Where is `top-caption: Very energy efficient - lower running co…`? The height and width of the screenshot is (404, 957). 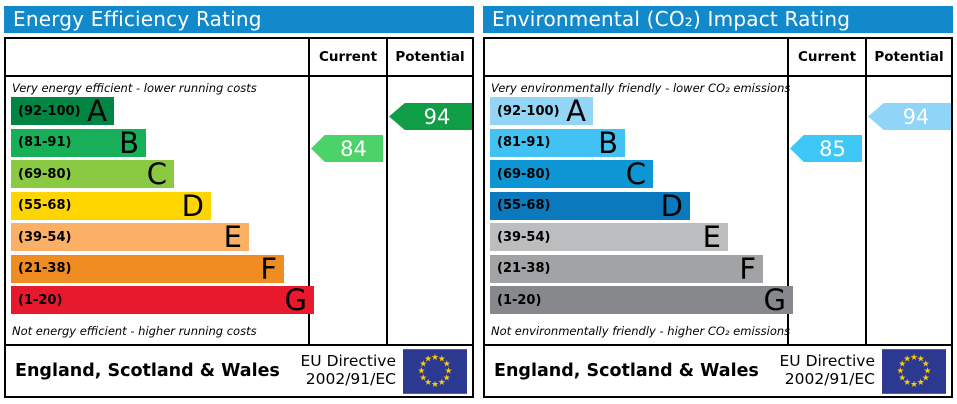 top-caption: Very energy efficient - lower running co… is located at coordinates (134, 88).